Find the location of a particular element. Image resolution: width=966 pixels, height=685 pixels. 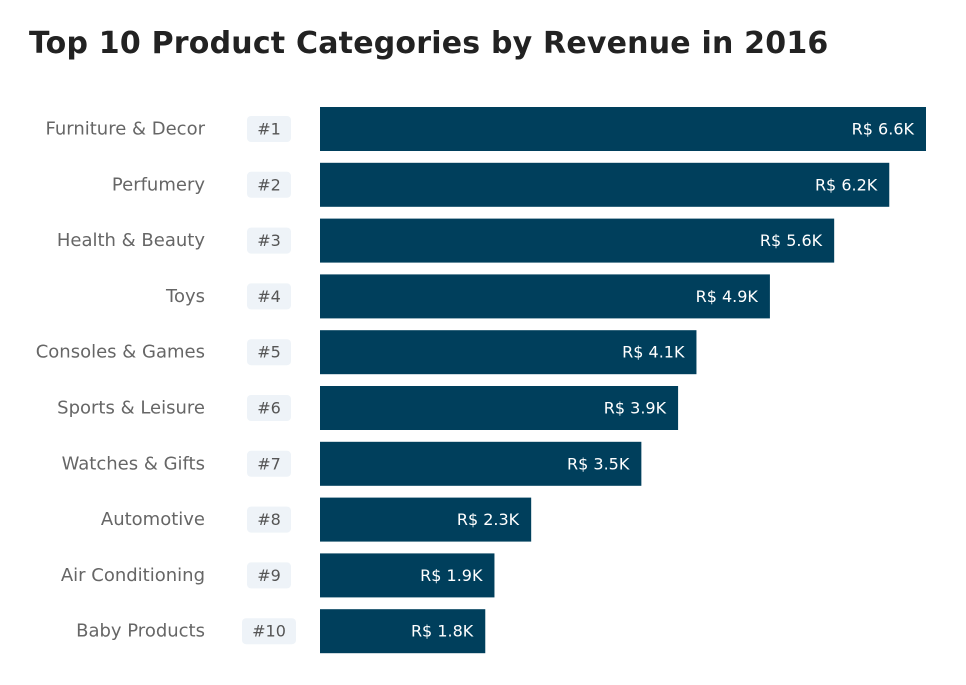

value-label: R$ 4.9K is located at coordinates (727, 296).